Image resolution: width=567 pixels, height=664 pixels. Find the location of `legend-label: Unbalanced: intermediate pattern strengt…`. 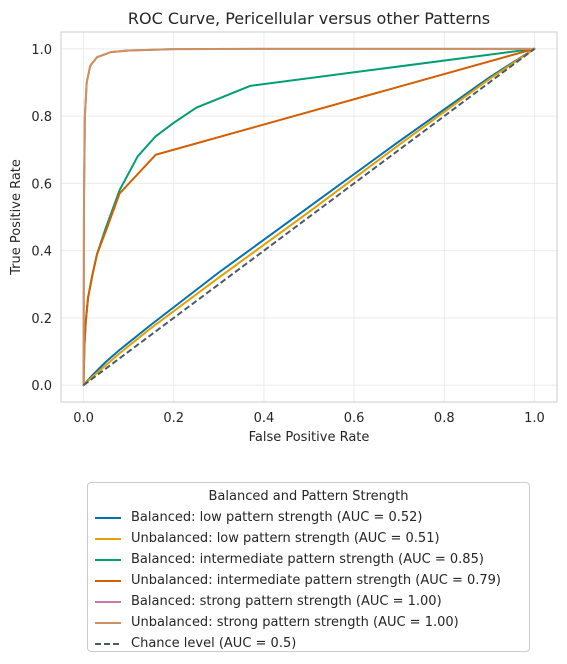

legend-label: Unbalanced: intermediate pattern strengt… is located at coordinates (316, 580).